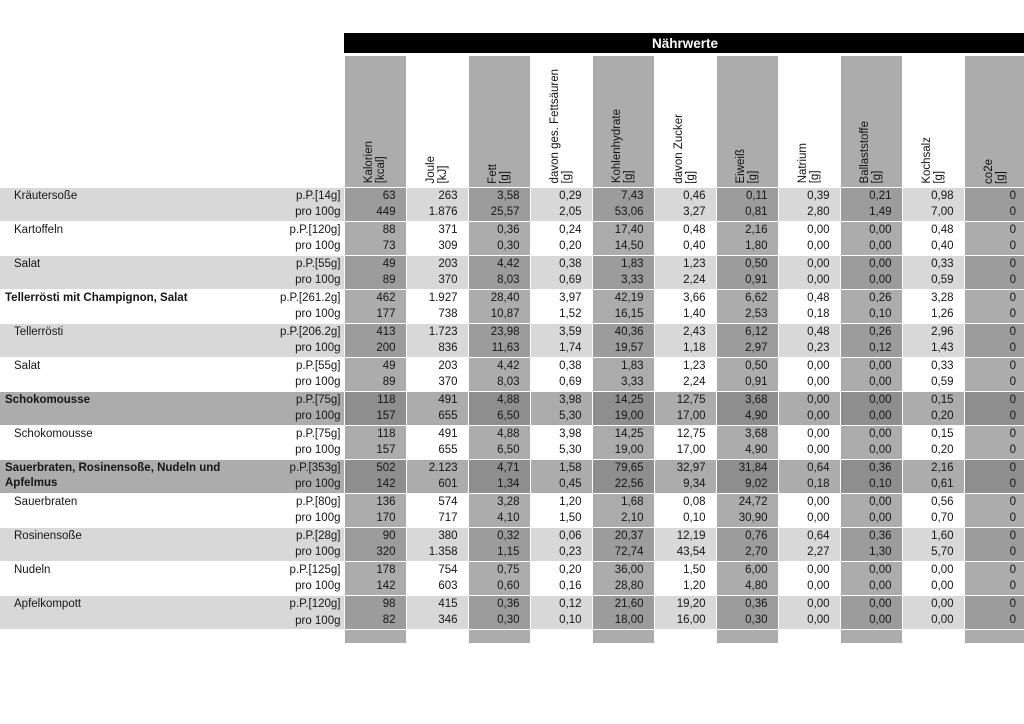  What do you see at coordinates (374, 246) in the screenshot?
I see `value-cell: 73` at bounding box center [374, 246].